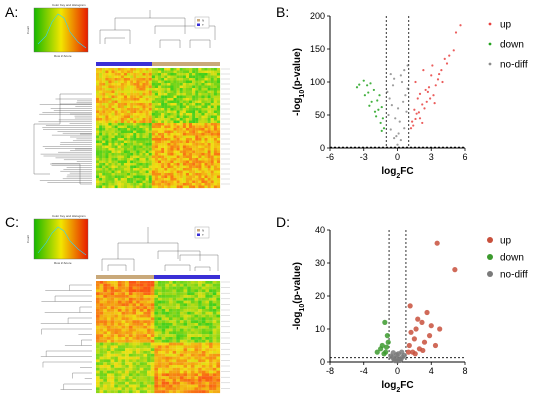 This screenshot has height=407, width=550. What do you see at coordinates (28, 239) in the screenshot?
I see `color-key-ylabel-c: Count` at bounding box center [28, 239].